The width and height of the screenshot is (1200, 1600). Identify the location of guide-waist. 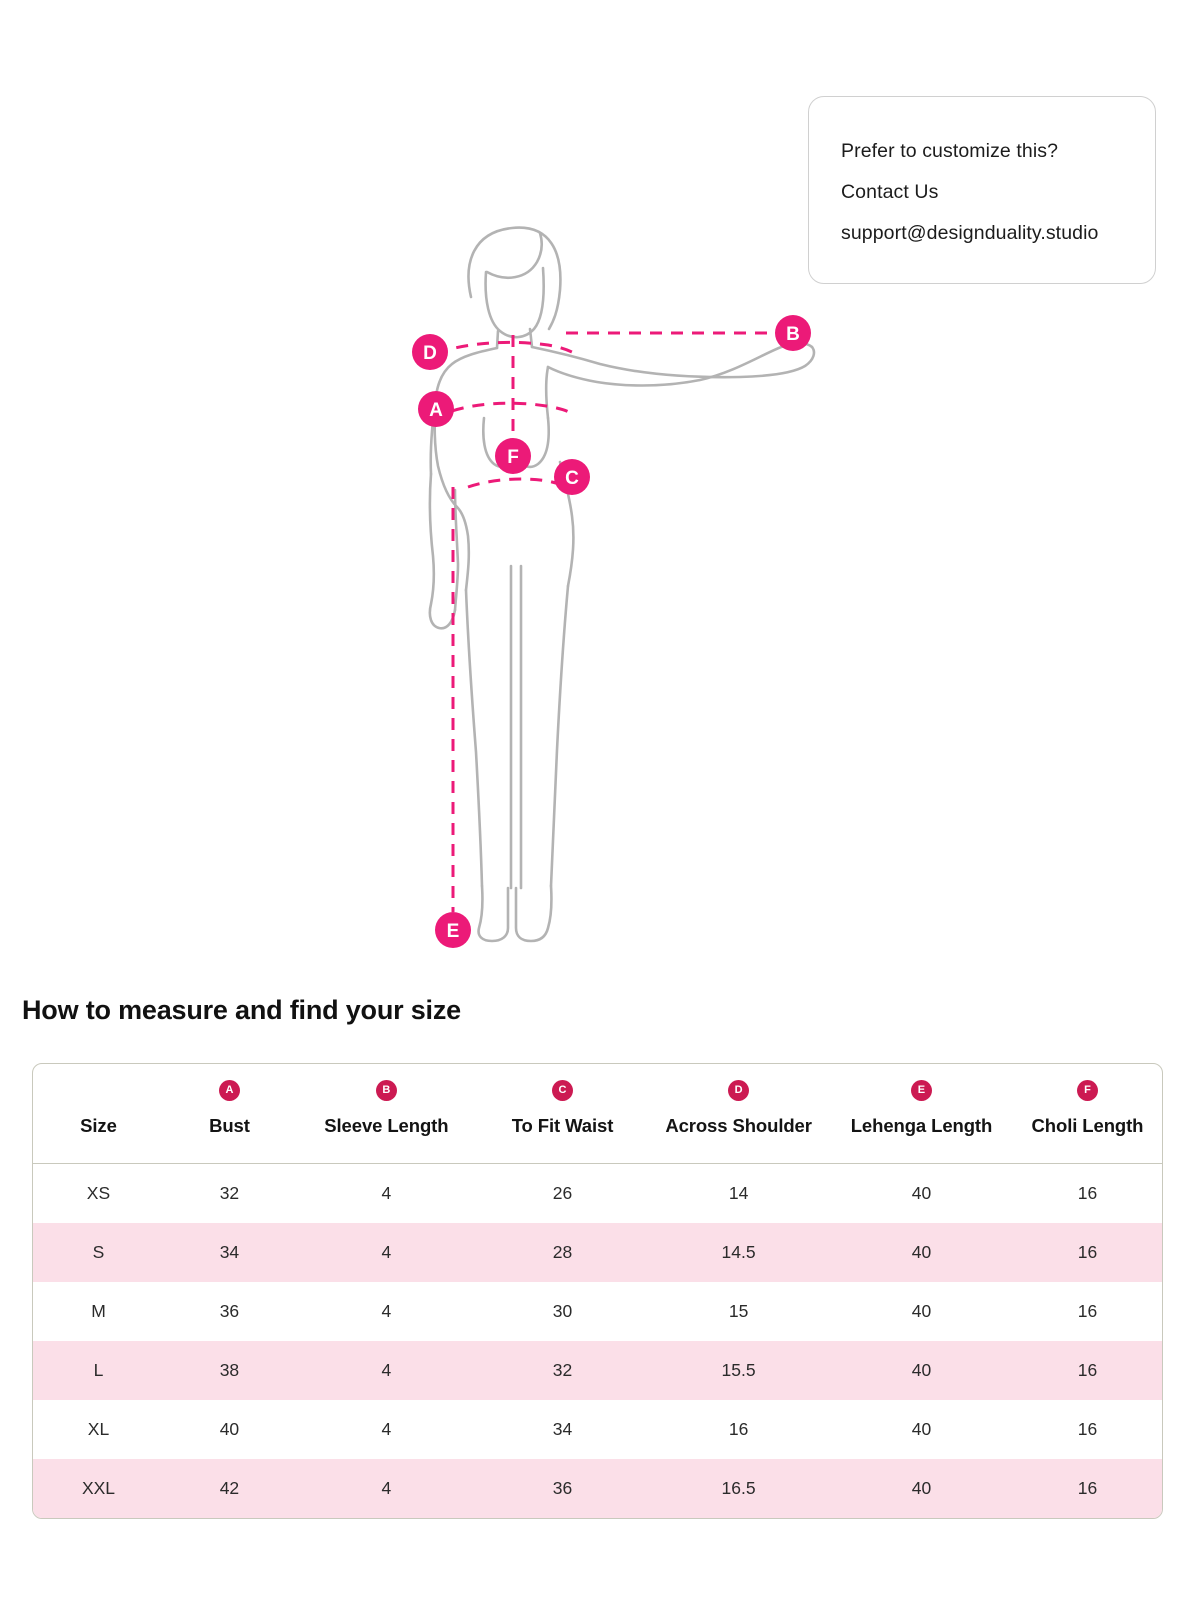
(519, 483).